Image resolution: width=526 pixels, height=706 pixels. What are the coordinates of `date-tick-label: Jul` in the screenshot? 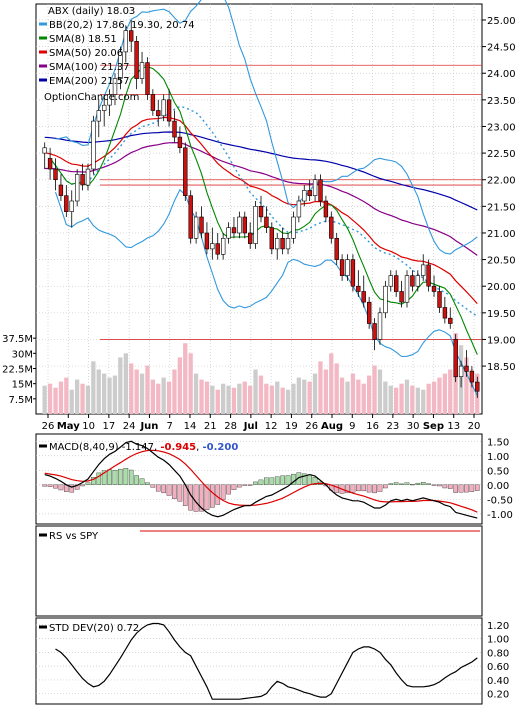 It's located at (250, 426).